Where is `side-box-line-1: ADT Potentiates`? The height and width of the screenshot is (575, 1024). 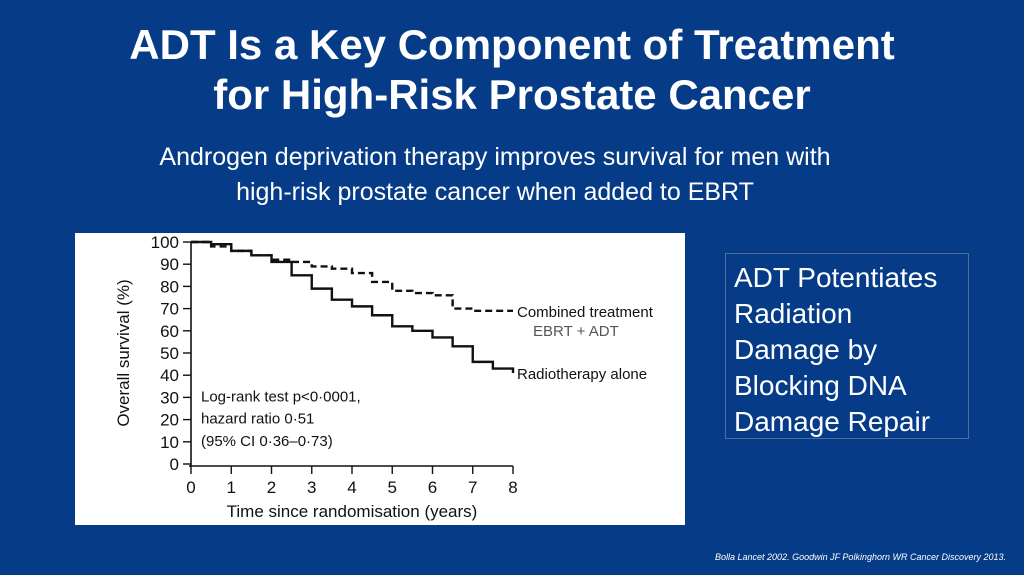 side-box-line-1: ADT Potentiates is located at coordinates (836, 277).